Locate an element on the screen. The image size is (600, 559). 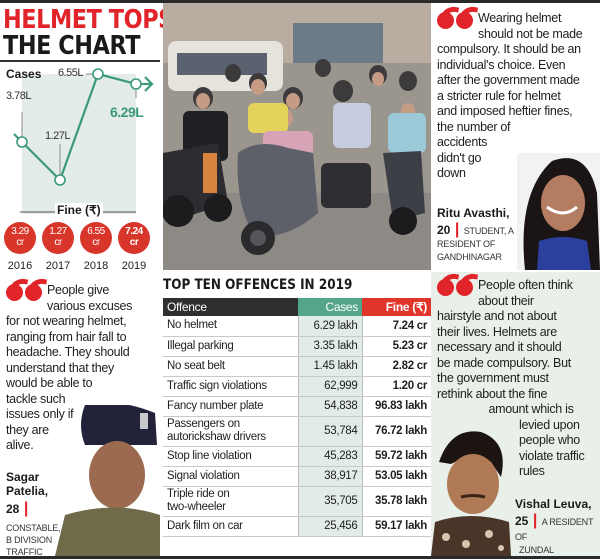
table-title: TOP TEN OFFENCES IN 2019 is located at coordinates (258, 285).